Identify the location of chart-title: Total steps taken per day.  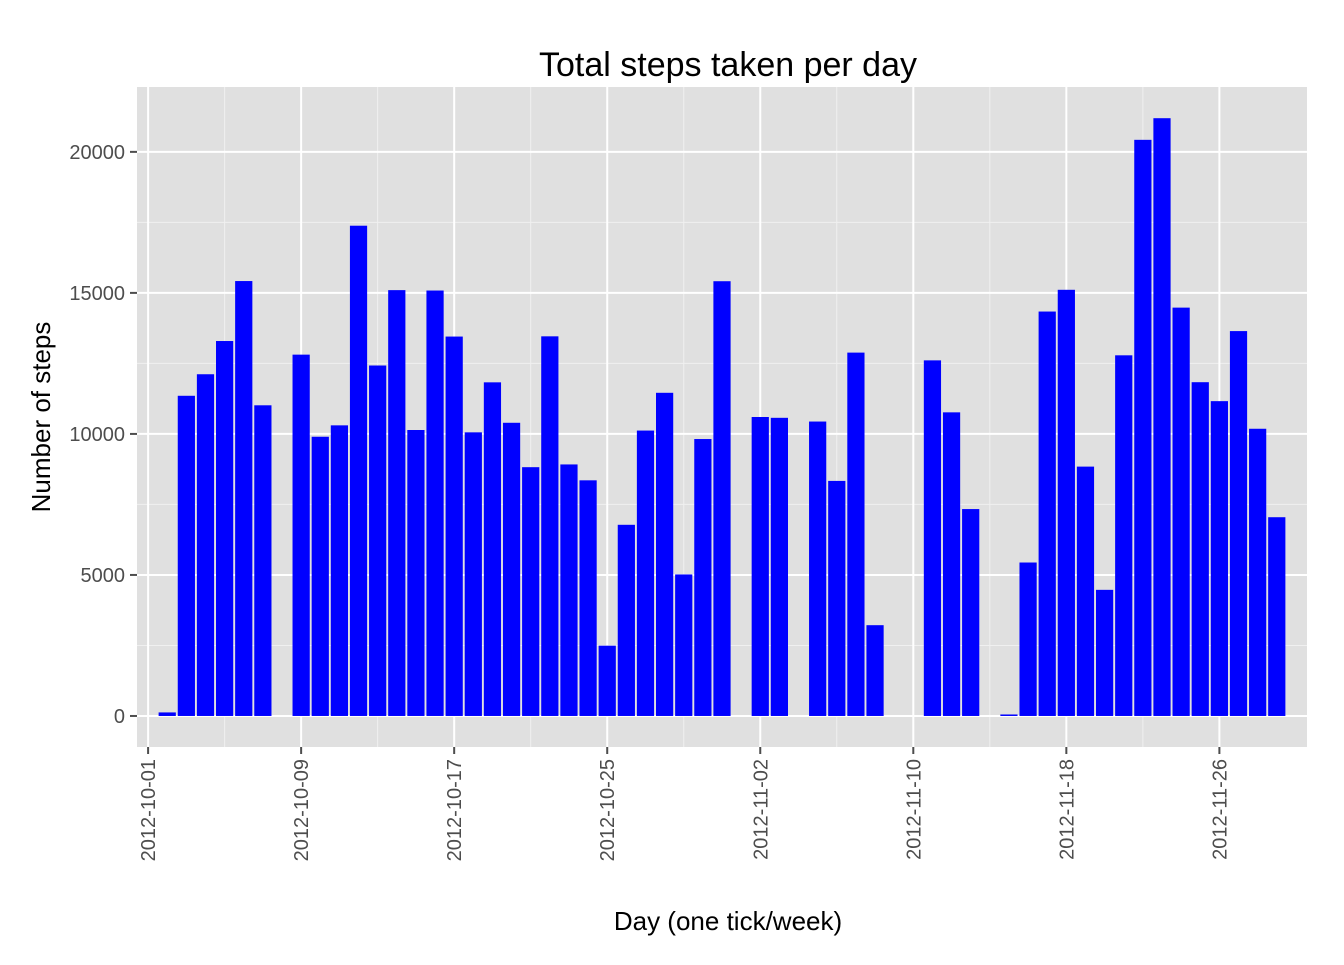
(728, 65).